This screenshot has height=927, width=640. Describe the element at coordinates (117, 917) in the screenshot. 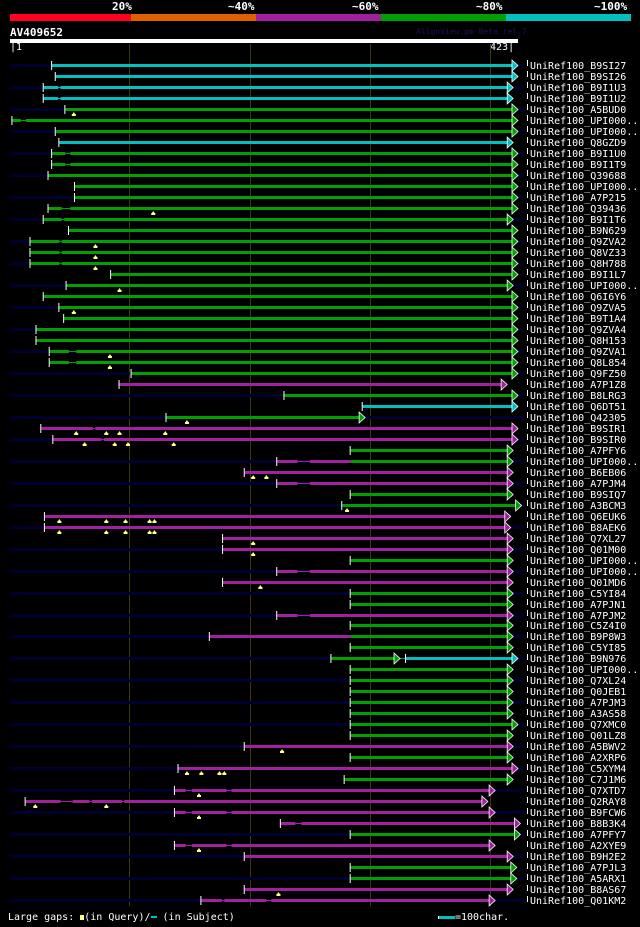

I see `gaps-query-label: (in Query)/` at that location.